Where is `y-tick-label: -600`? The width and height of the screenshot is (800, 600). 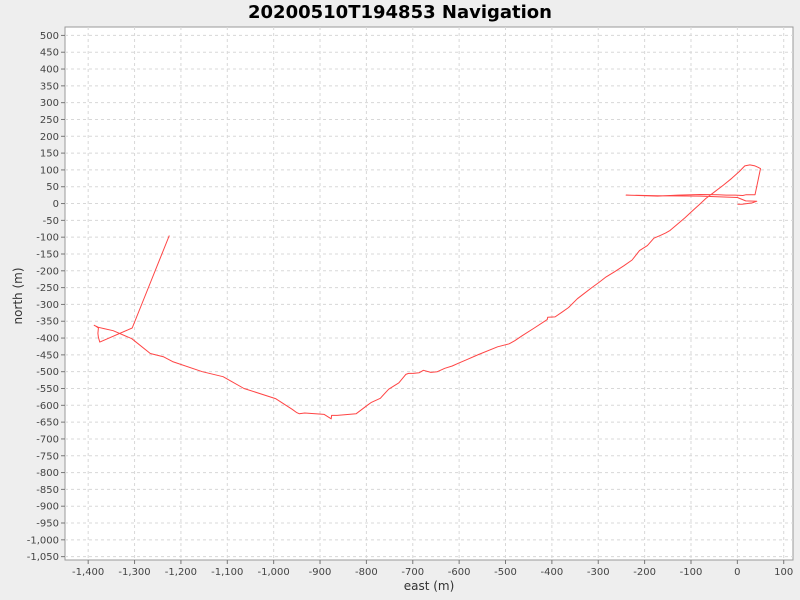 y-tick-label: -600 is located at coordinates (47, 406).